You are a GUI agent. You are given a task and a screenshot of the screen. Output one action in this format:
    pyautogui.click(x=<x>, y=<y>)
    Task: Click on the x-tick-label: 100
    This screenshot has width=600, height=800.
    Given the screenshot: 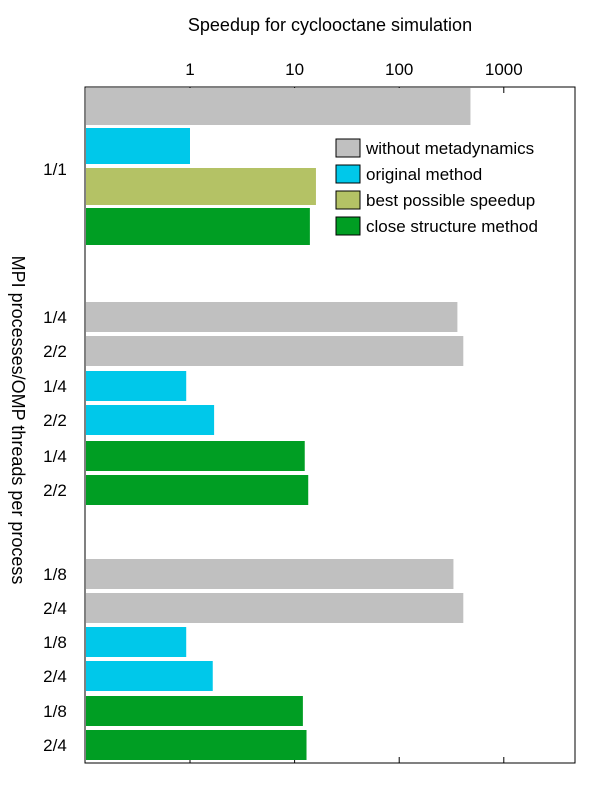 What is the action you would take?
    pyautogui.click(x=399, y=69)
    